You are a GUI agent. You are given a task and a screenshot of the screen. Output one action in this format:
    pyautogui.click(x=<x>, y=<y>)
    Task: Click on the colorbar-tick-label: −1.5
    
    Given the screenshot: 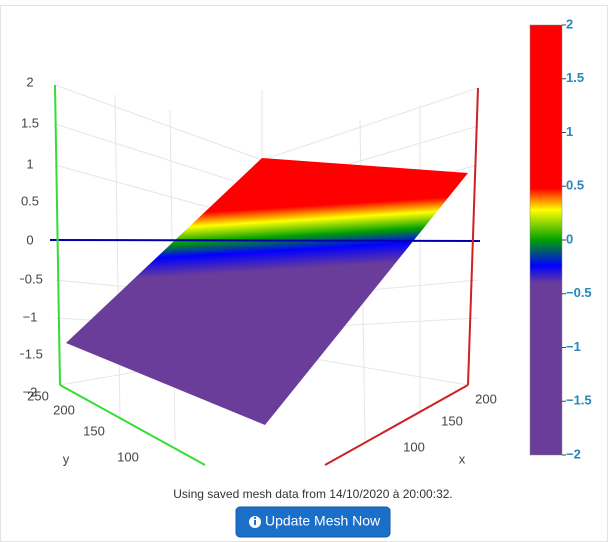 What is the action you would take?
    pyautogui.click(x=579, y=400)
    